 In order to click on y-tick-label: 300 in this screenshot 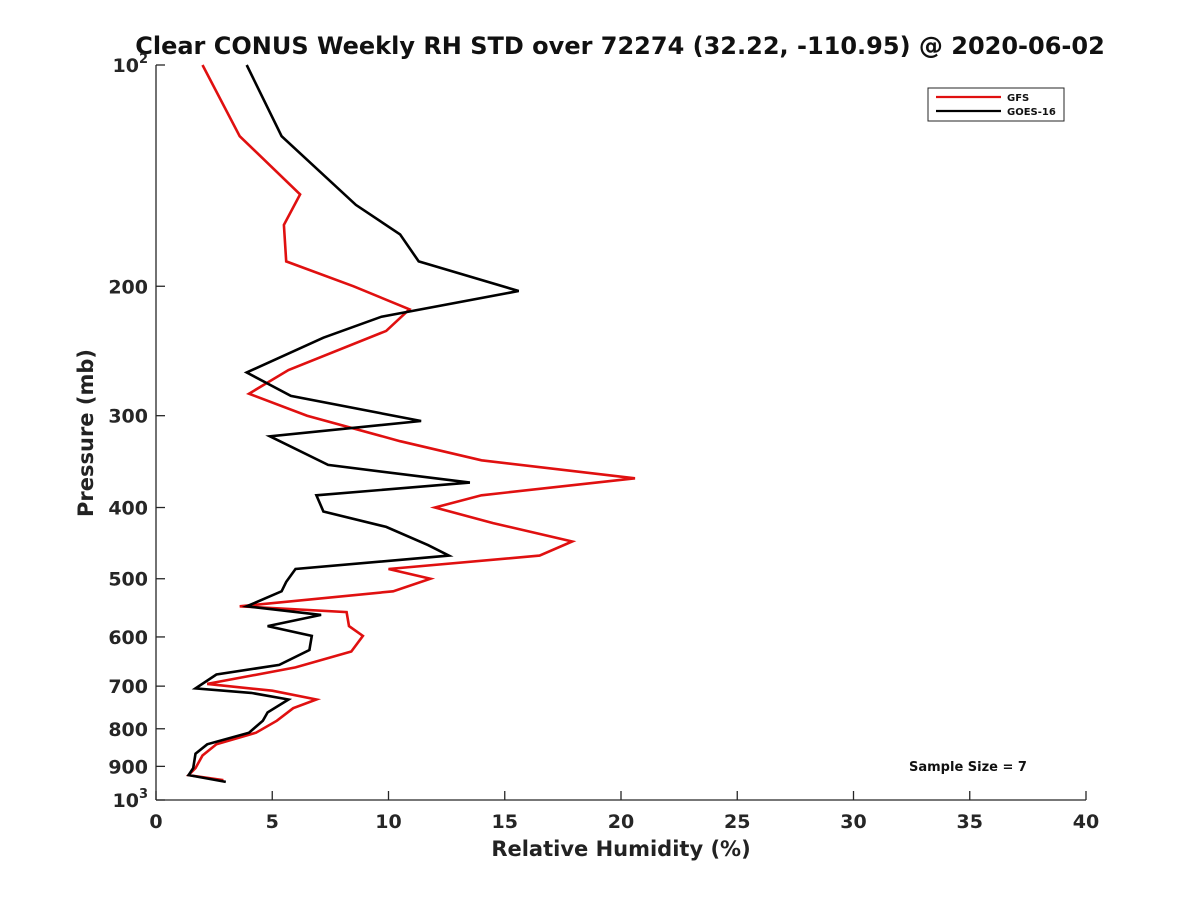, I will do `click(128, 417)`.